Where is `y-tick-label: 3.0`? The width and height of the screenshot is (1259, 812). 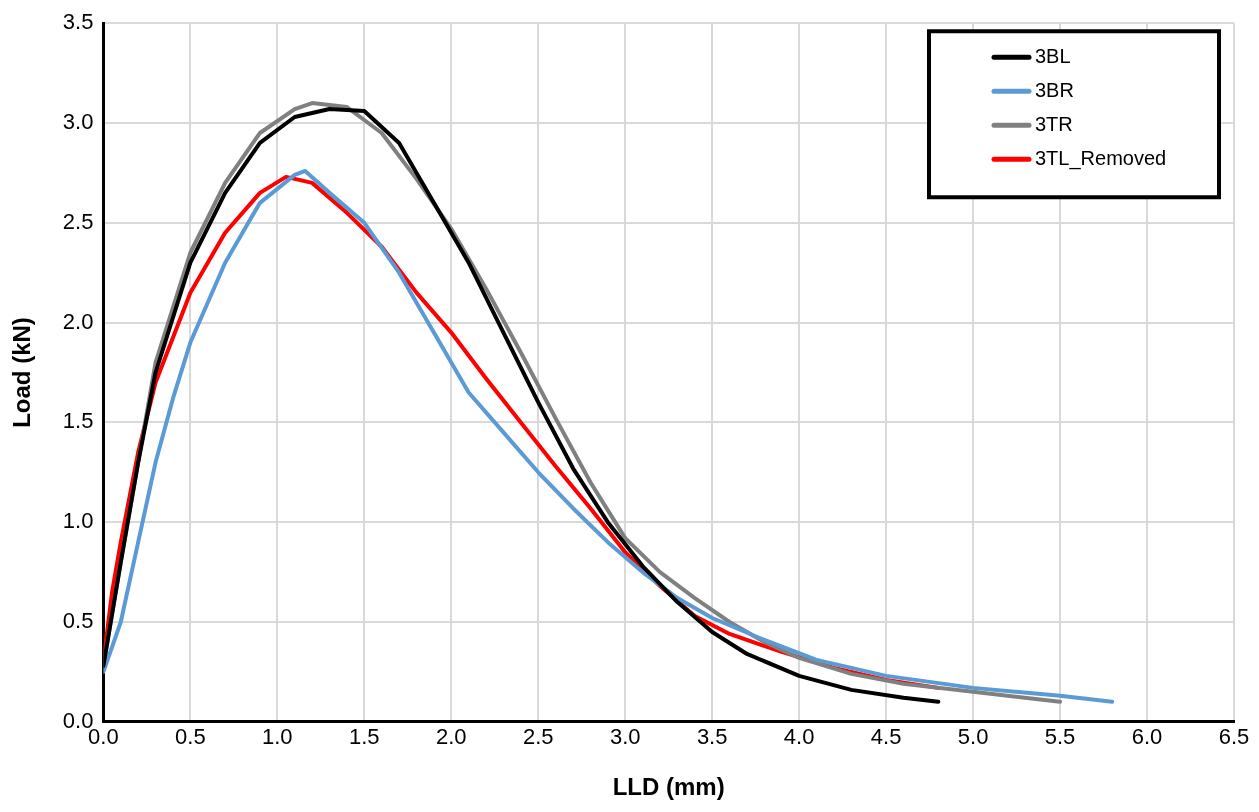
y-tick-label: 3.0 is located at coordinates (78, 122).